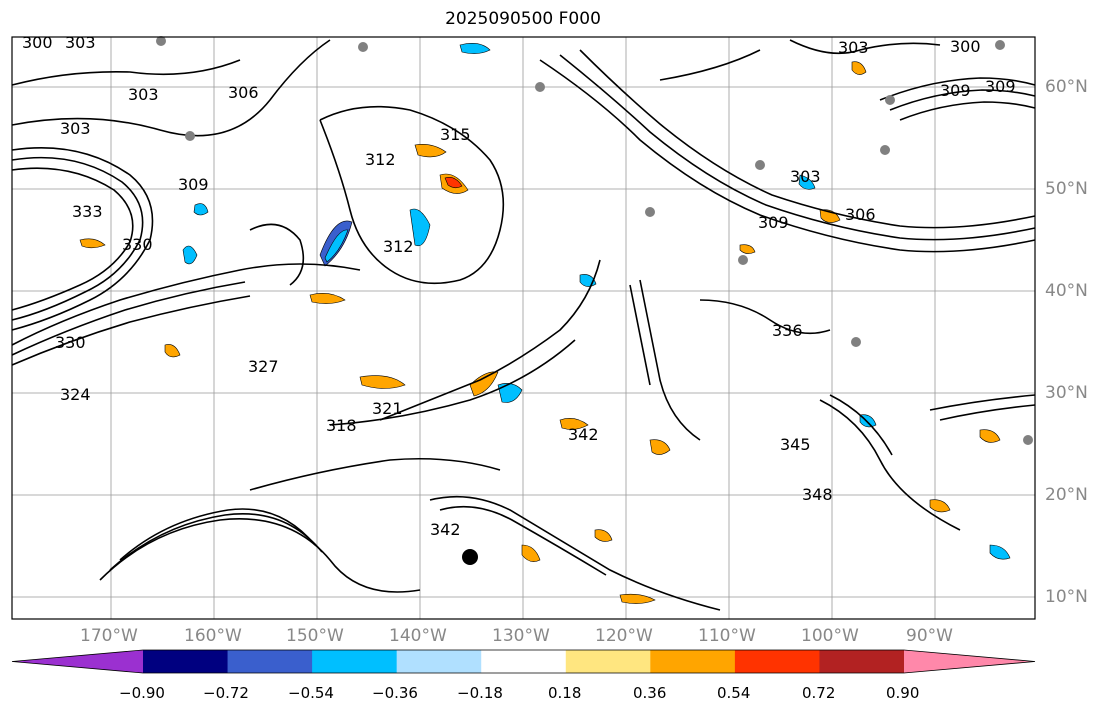 This screenshot has width=1105, height=712. Describe the element at coordinates (1066, 495) in the screenshot. I see `lat-label: 20°N` at that location.